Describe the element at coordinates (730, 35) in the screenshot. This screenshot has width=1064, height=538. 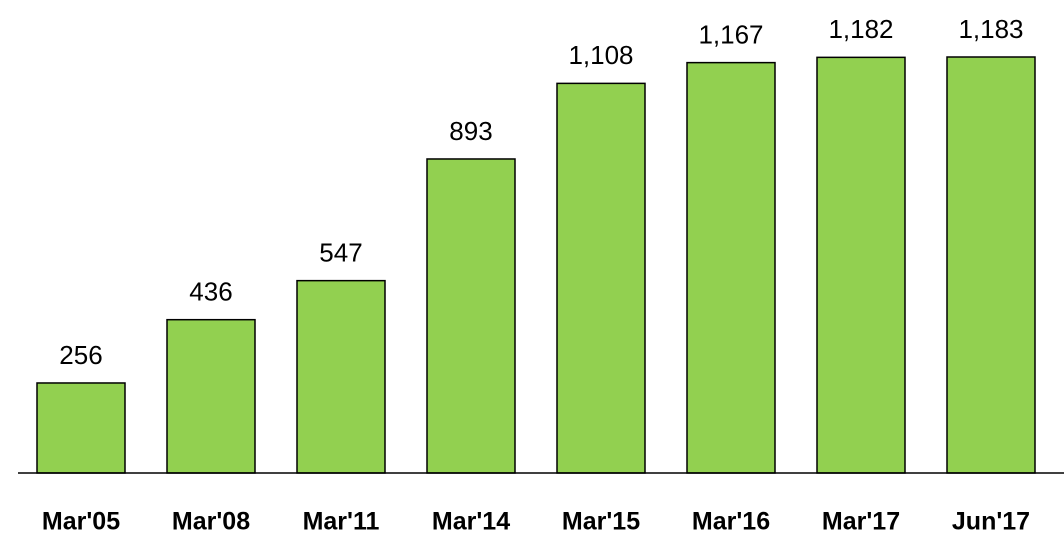
I see `data-label: 1,167` at that location.